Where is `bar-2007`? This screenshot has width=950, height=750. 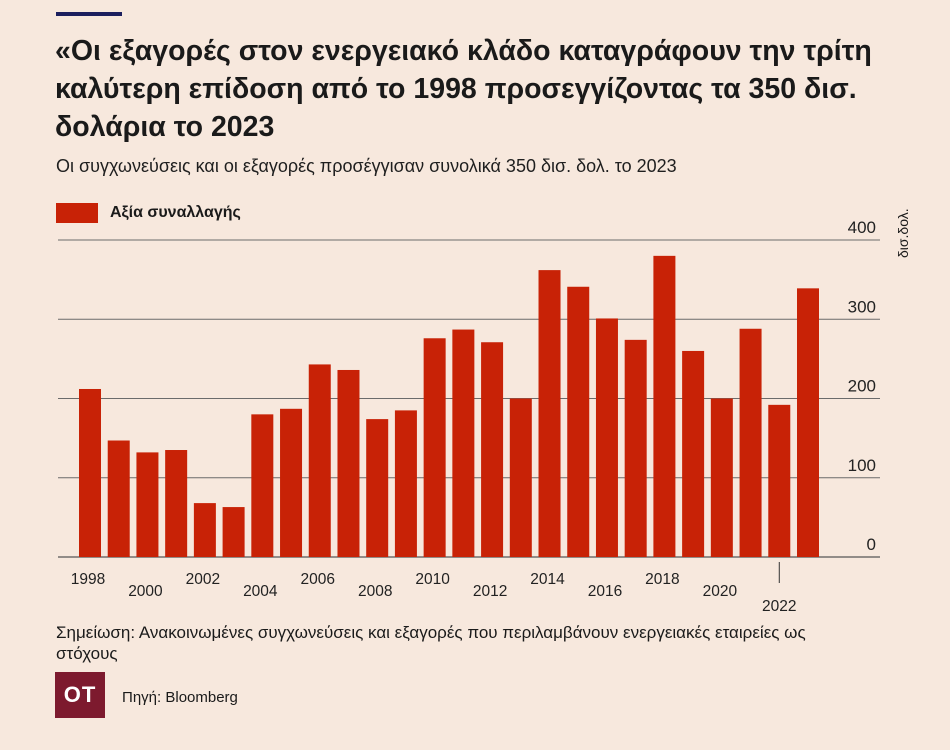 bar-2007 is located at coordinates (348, 463).